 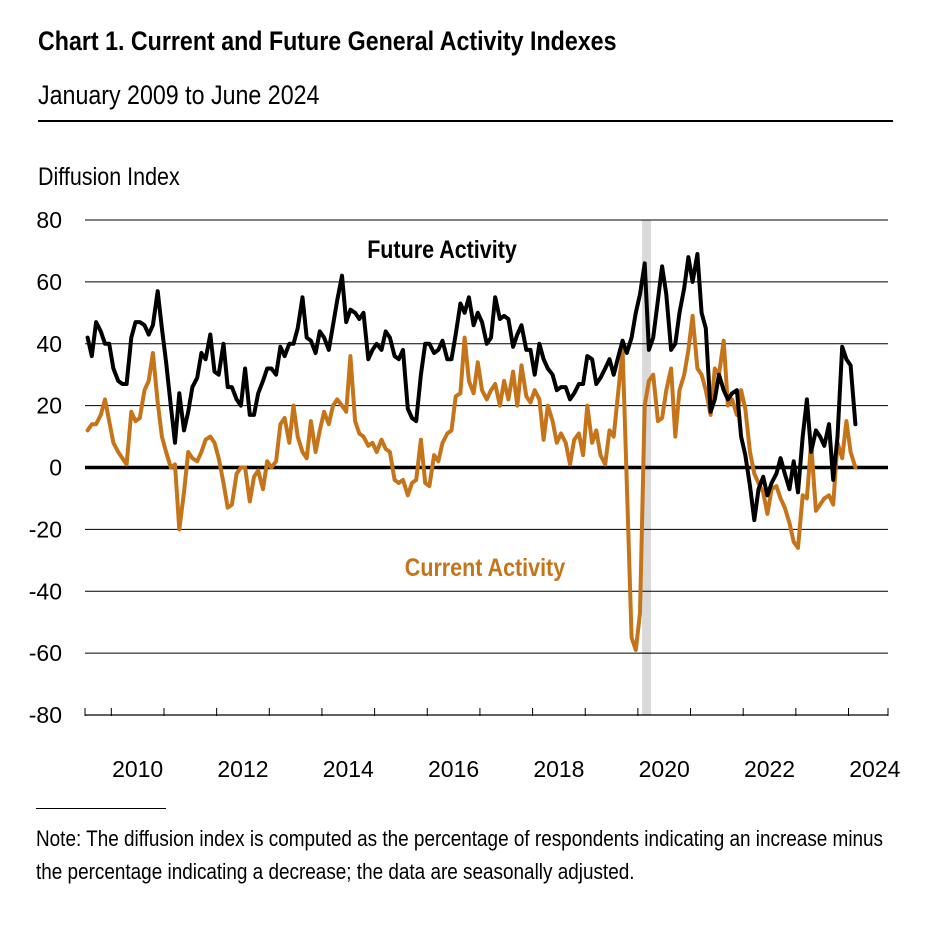 What do you see at coordinates (348, 769) in the screenshot?
I see `x-tick-label: 2014` at bounding box center [348, 769].